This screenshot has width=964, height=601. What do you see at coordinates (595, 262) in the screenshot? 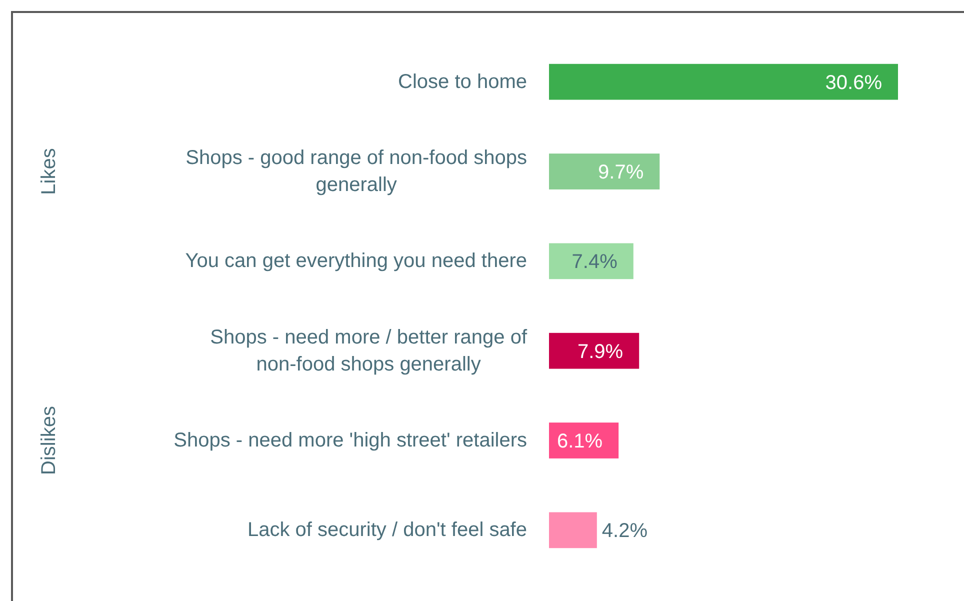
I see `data-label: 7.4%` at bounding box center [595, 262].